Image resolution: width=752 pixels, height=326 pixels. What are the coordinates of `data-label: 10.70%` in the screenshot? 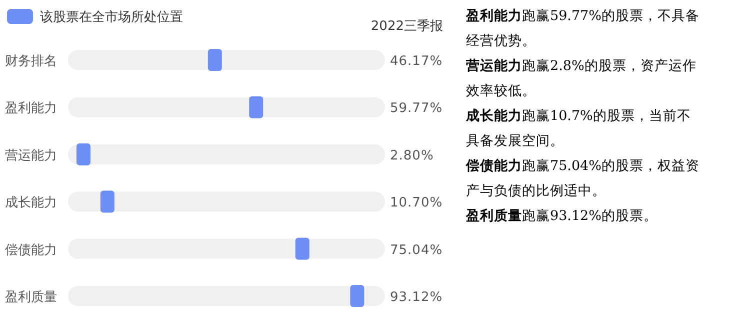 It's located at (416, 203).